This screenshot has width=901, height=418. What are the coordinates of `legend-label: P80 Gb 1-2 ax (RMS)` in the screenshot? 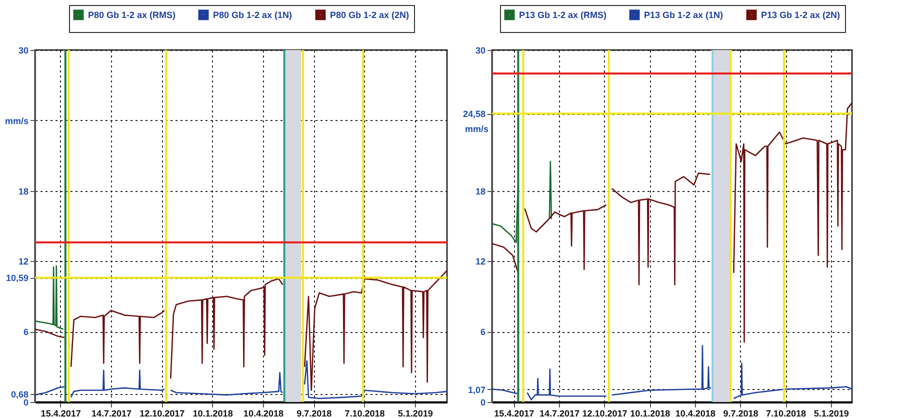 It's located at (132, 15).